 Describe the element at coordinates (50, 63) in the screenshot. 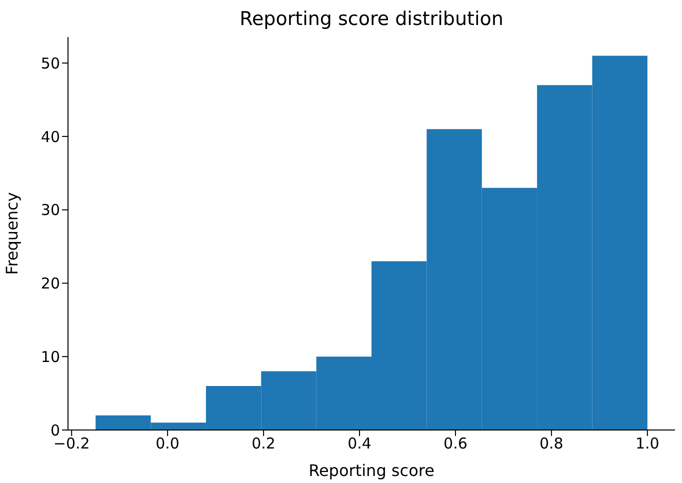

I see `y-tick-label: 50` at that location.